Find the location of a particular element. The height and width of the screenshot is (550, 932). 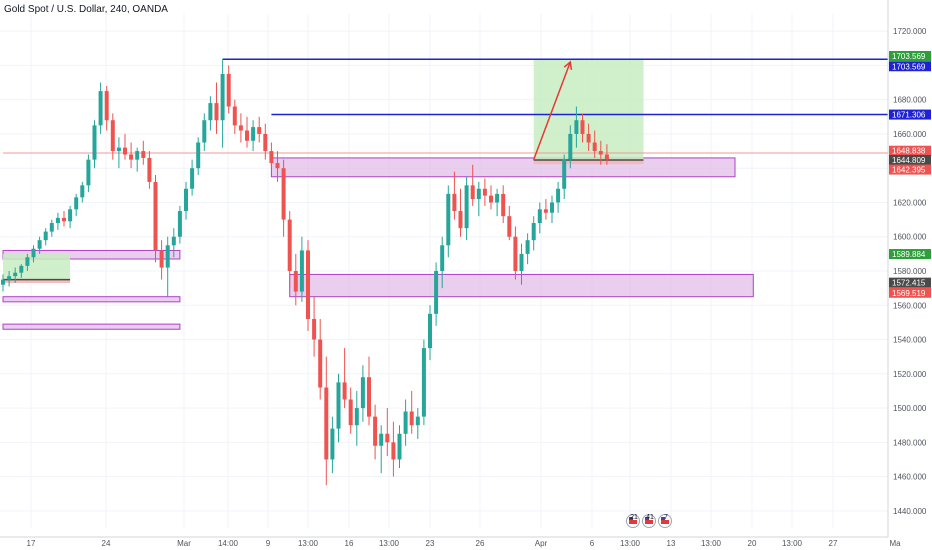

economic-event-flag-icon: 7 is located at coordinates (665, 521).